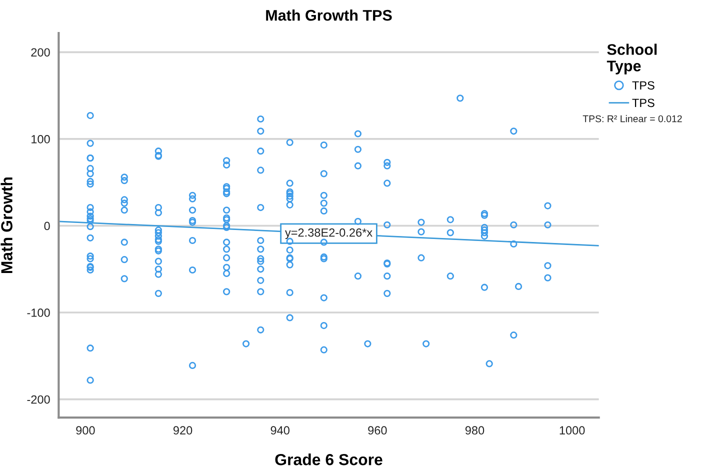 This screenshot has width=707, height=466. I want to click on y-axis-title: Math Growth, so click(6, 226).